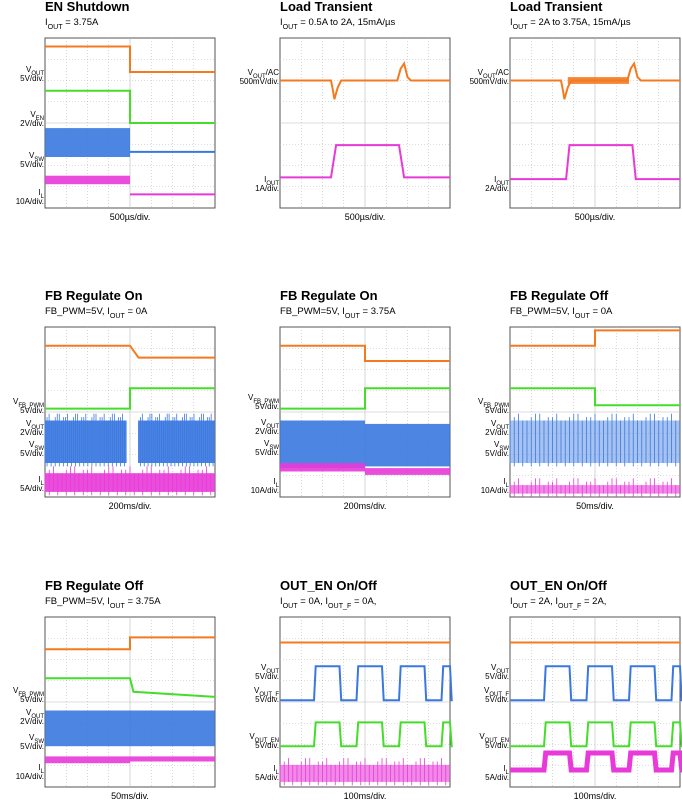  I want to click on channel-label: 5V/div., so click(267, 745).